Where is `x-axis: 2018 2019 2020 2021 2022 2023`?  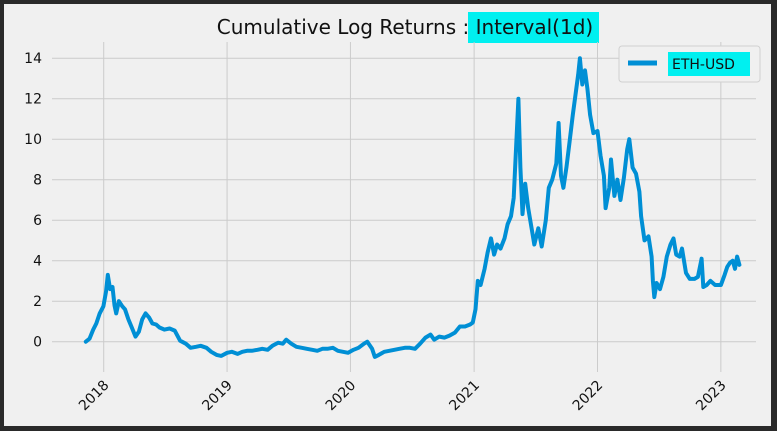
x-axis: 2018 2019 2020 2021 2022 2023 is located at coordinates (403, 396).